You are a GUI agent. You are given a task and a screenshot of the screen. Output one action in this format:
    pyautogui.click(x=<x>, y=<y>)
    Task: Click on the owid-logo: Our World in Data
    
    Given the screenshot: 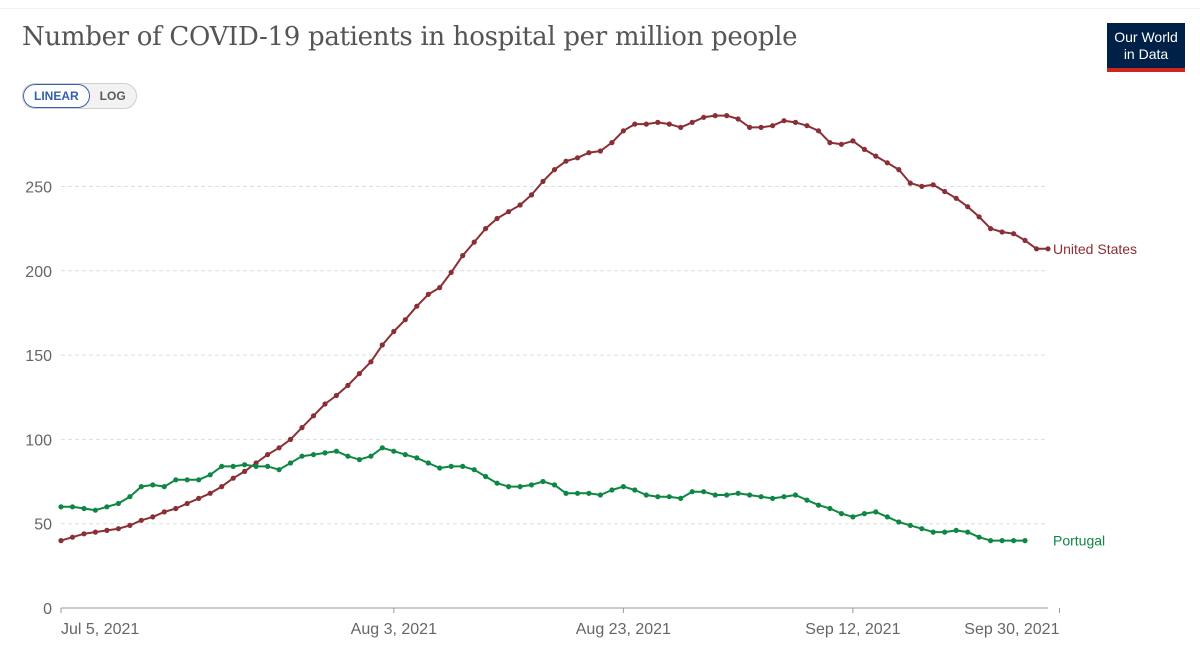 What is the action you would take?
    pyautogui.click(x=1146, y=47)
    